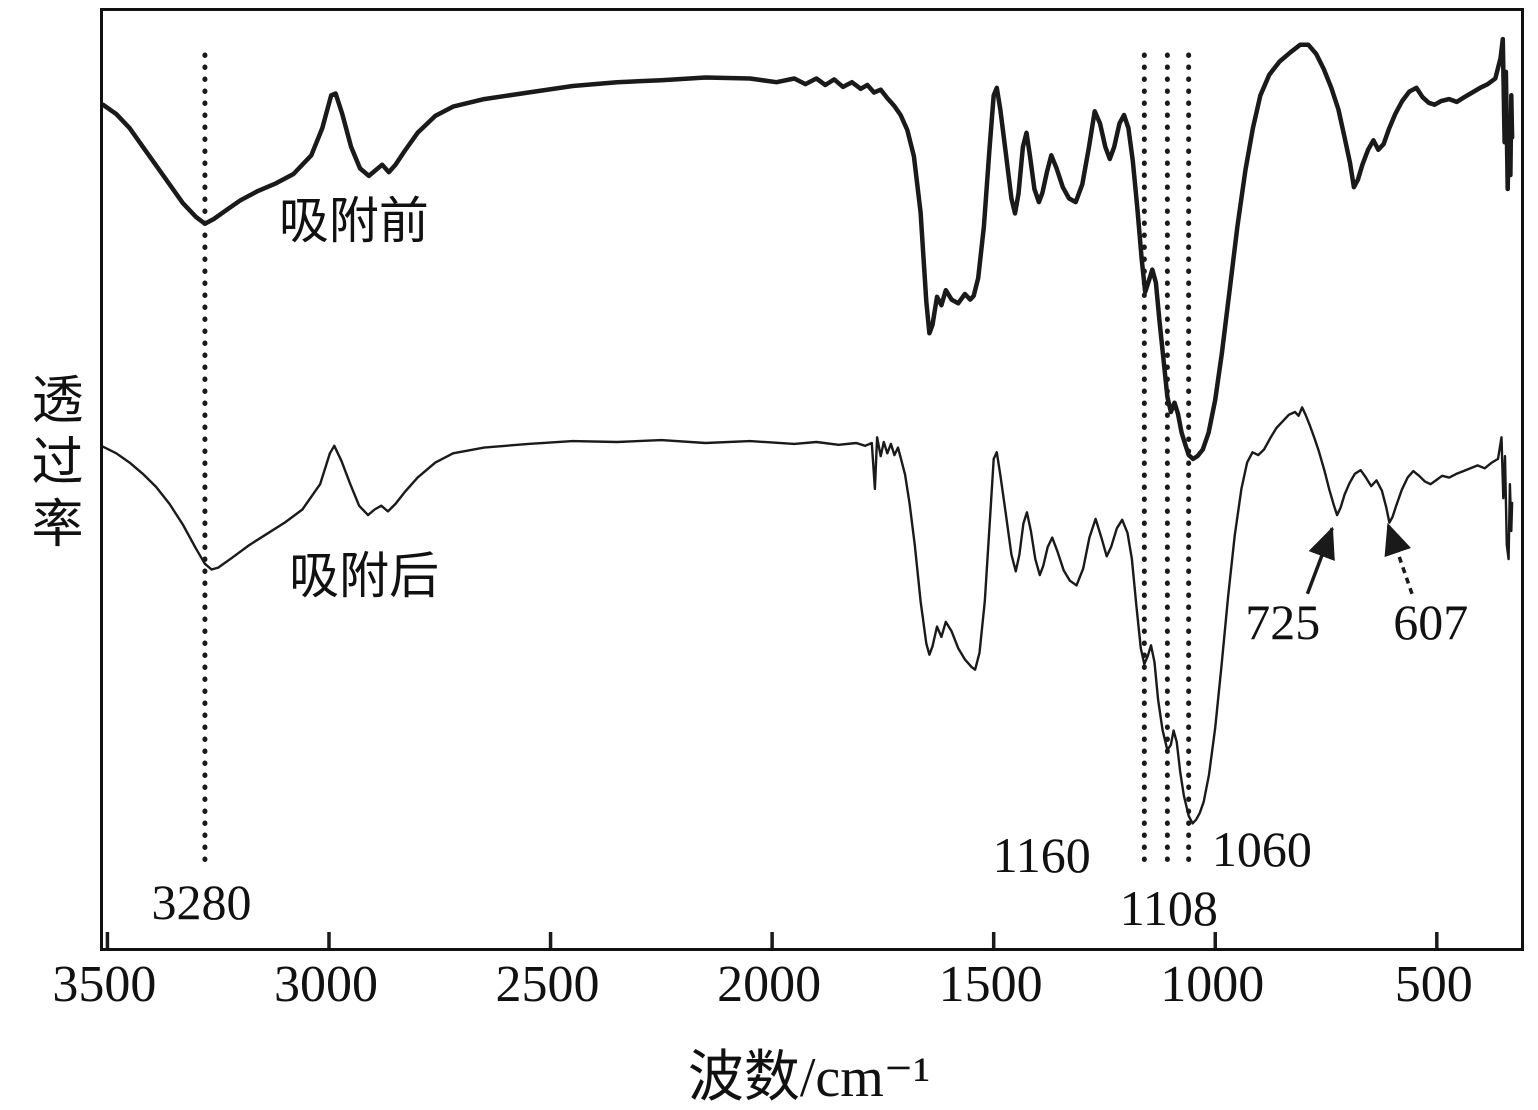 The width and height of the screenshot is (1538, 1110). What do you see at coordinates (1431, 621) in the screenshot?
I see `peak-label-607: 607` at bounding box center [1431, 621].